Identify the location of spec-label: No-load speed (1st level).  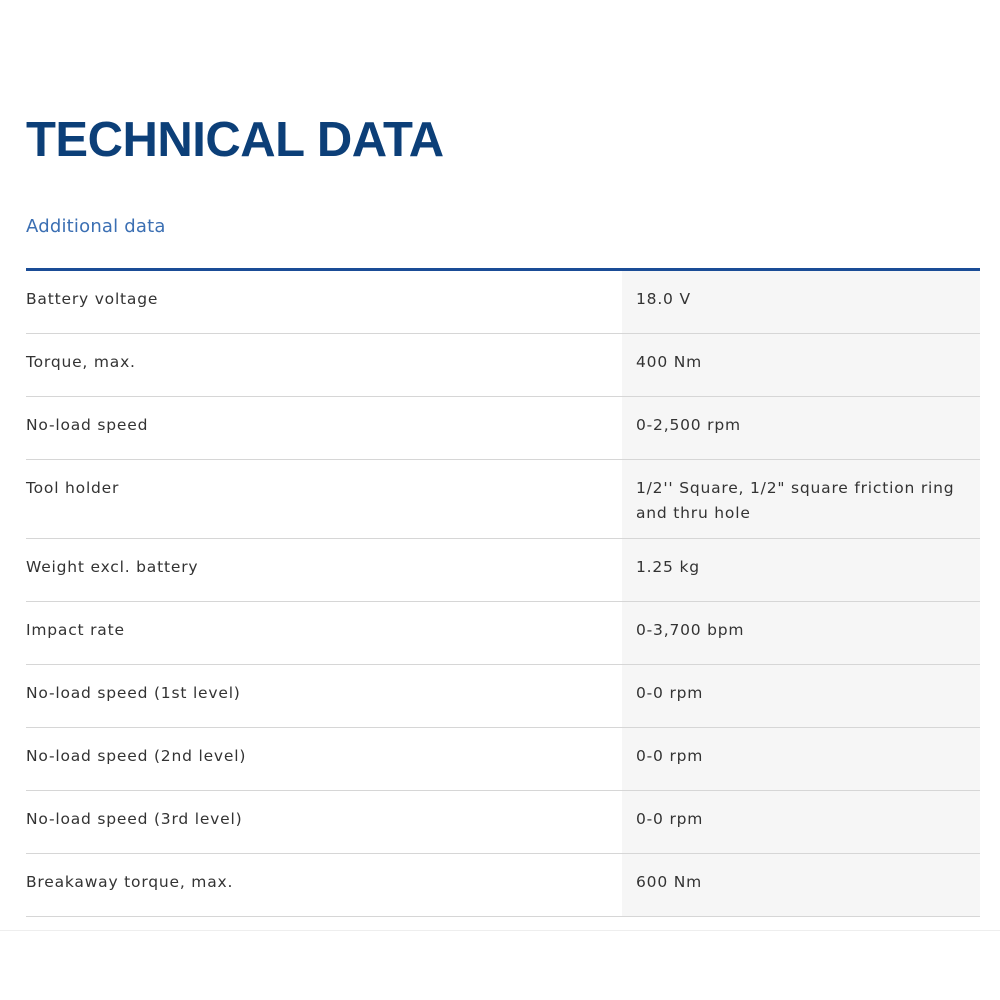
(133, 693).